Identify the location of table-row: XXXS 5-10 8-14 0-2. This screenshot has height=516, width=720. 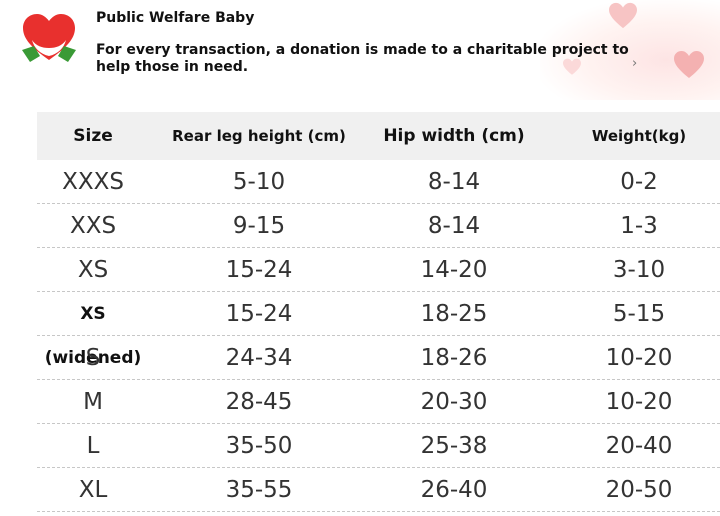
(378, 182).